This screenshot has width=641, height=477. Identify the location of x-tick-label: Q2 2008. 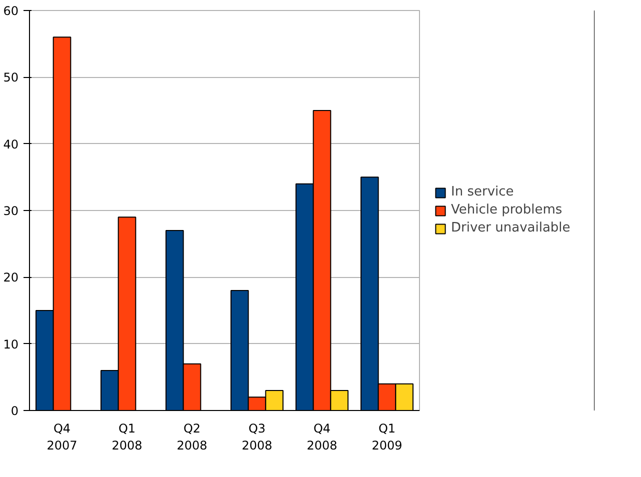
(192, 437).